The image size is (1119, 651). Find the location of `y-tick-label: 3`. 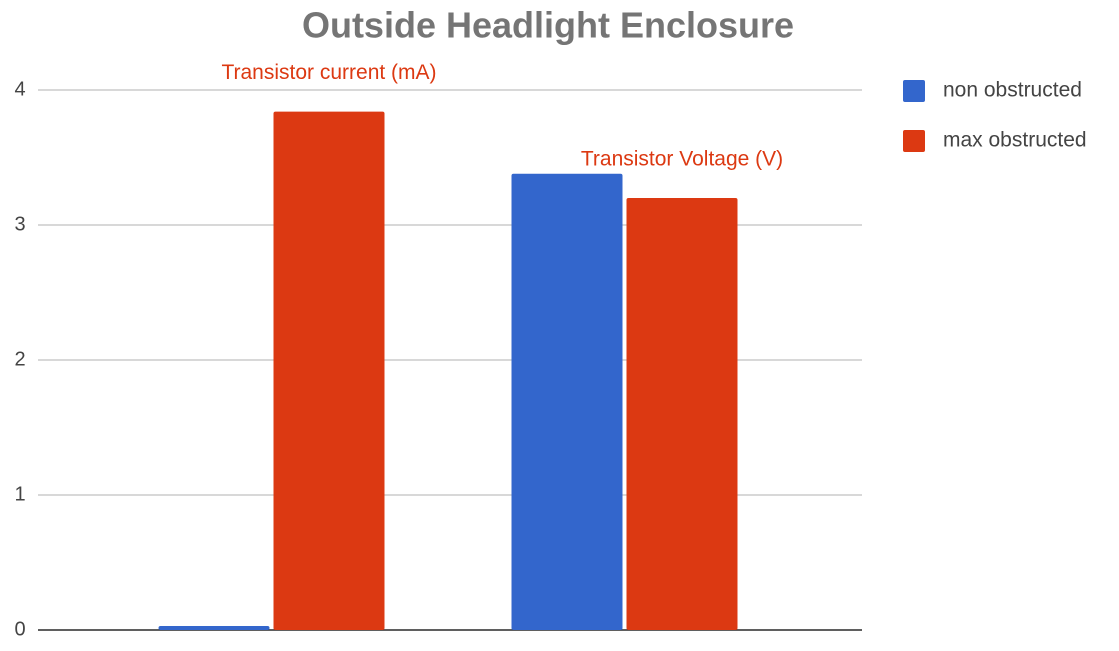

y-tick-label: 3 is located at coordinates (19, 224).